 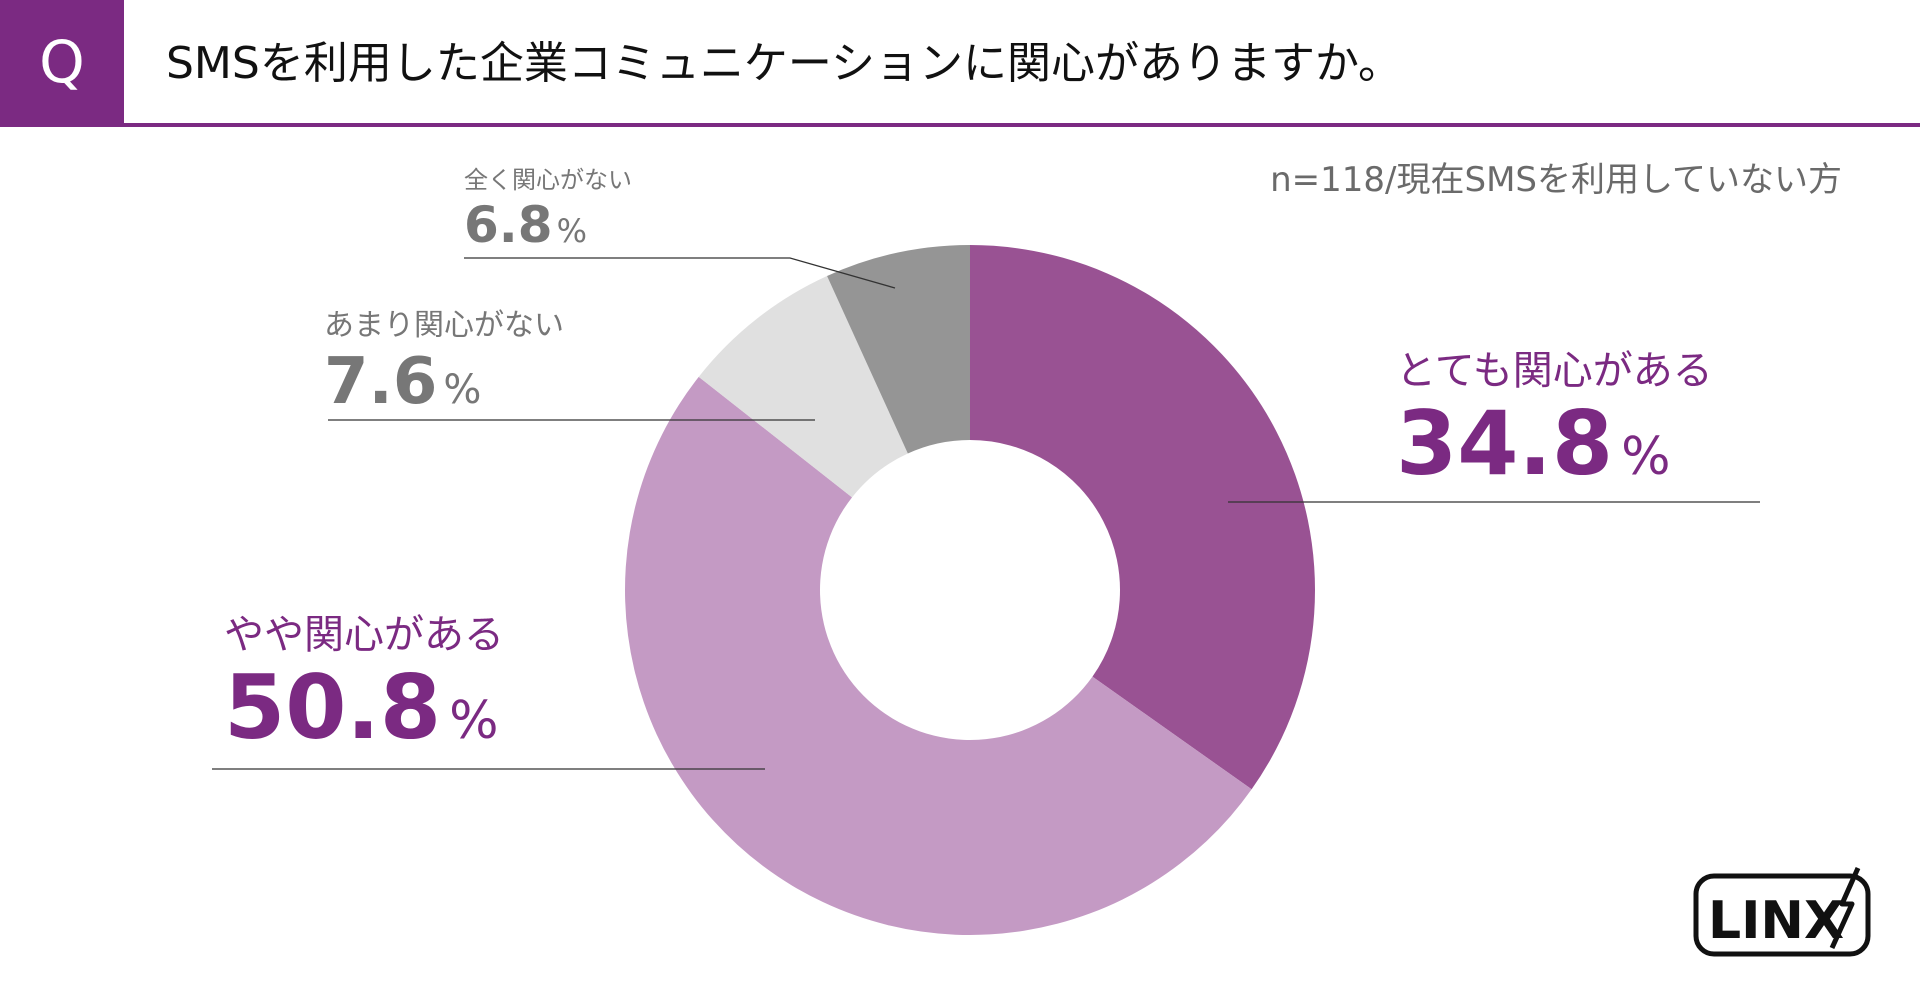 I want to click on label-very-interested: とても関心がある 34.8%, so click(x=1554, y=415).